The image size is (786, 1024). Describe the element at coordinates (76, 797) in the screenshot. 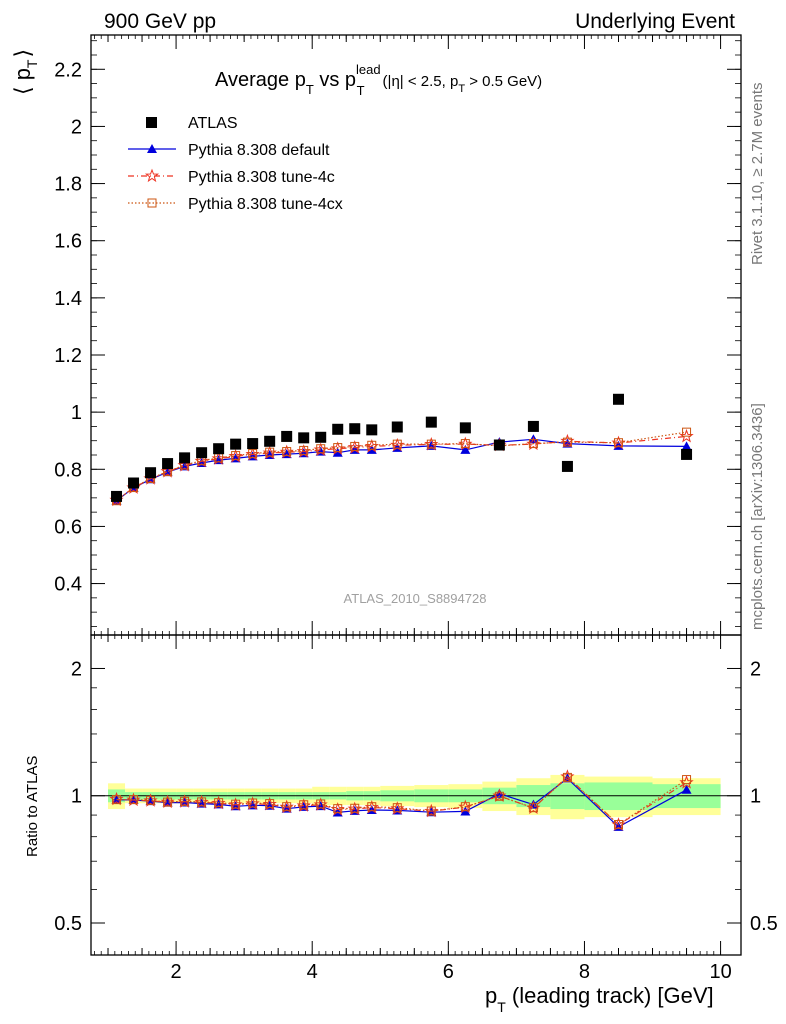

I see `ratio-y-tick-label: 1` at that location.